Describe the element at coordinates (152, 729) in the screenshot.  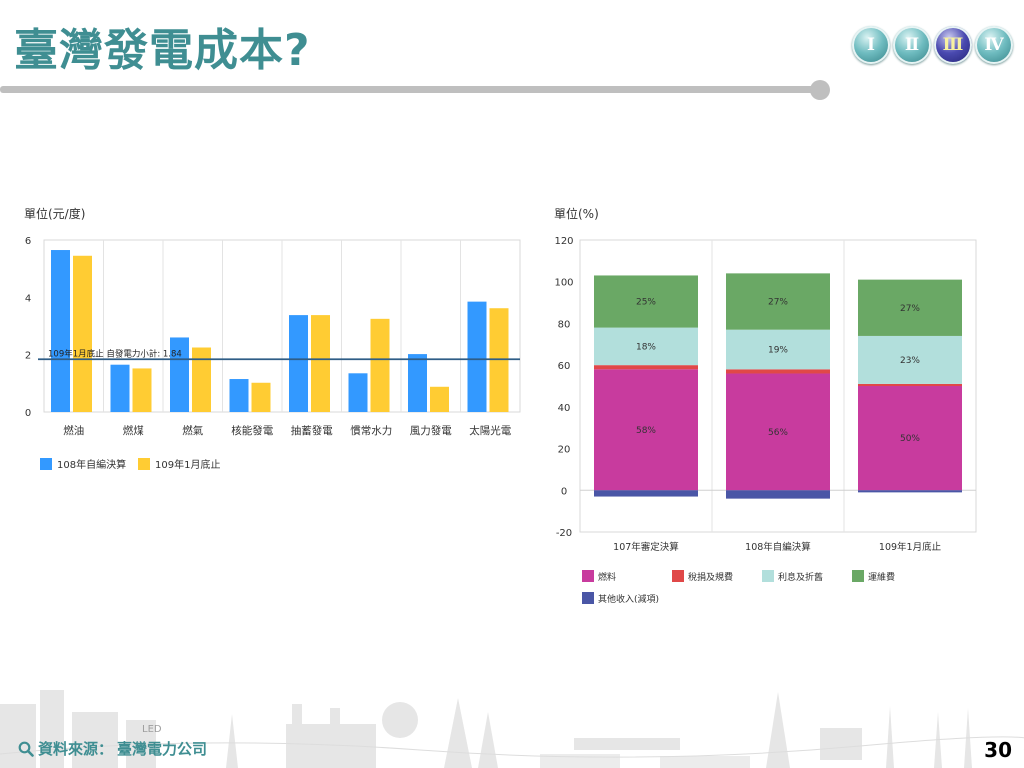
I see `led-label: LED` at that location.